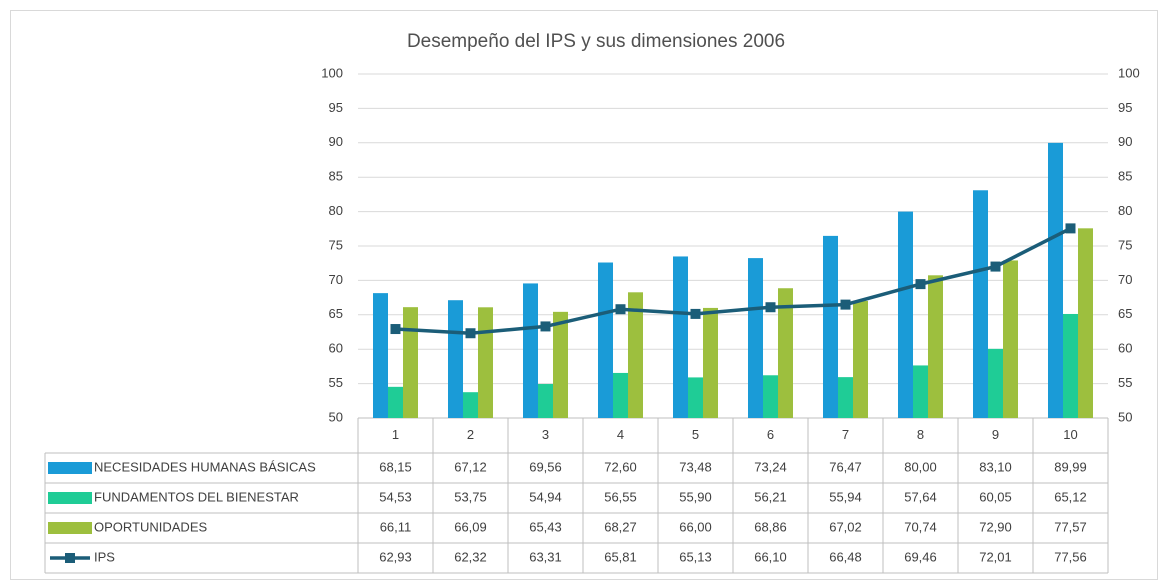 The width and height of the screenshot is (1168, 587). Describe the element at coordinates (620, 556) in the screenshot. I see `data-label: 65,81` at that location.